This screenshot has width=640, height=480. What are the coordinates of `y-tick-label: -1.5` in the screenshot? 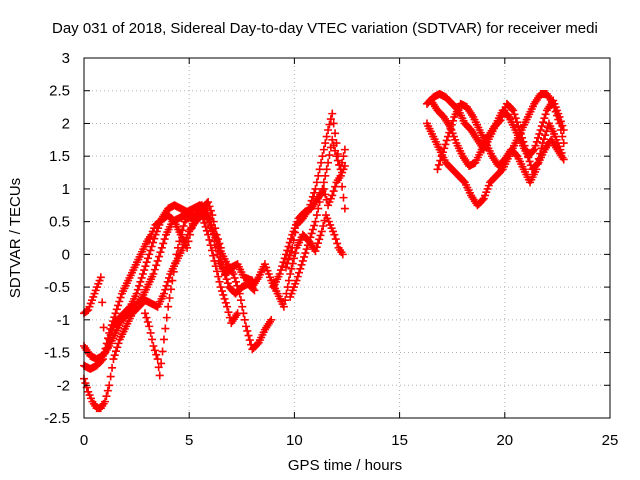 It's located at (57, 353).